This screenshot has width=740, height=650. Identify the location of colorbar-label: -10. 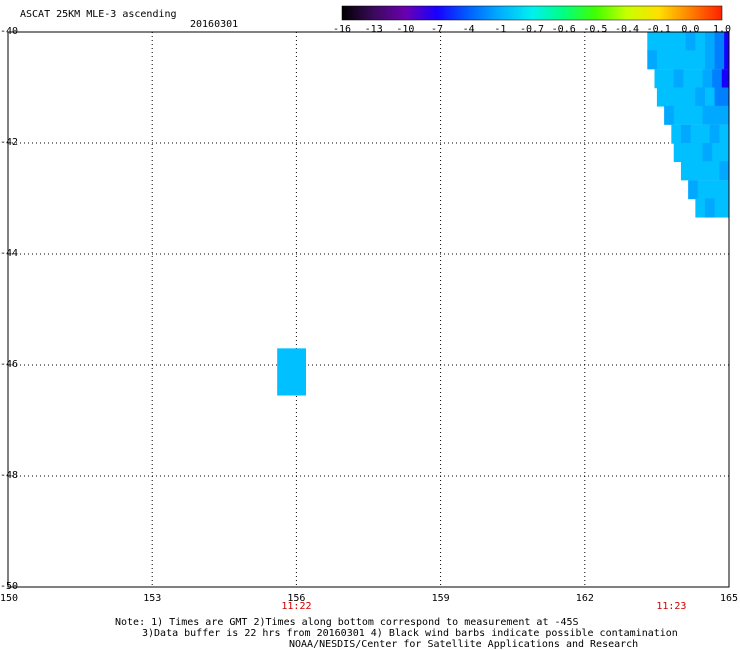
(405, 29).